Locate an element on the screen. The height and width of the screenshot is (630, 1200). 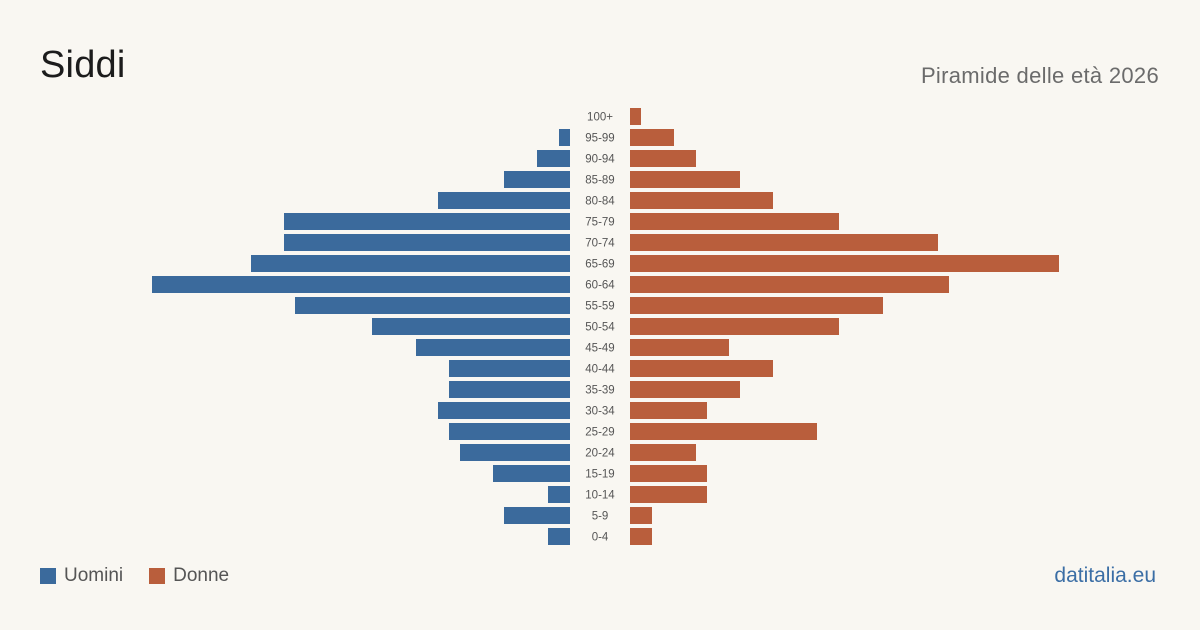
age-label-0-4: 0-4 is located at coordinates (600, 538).